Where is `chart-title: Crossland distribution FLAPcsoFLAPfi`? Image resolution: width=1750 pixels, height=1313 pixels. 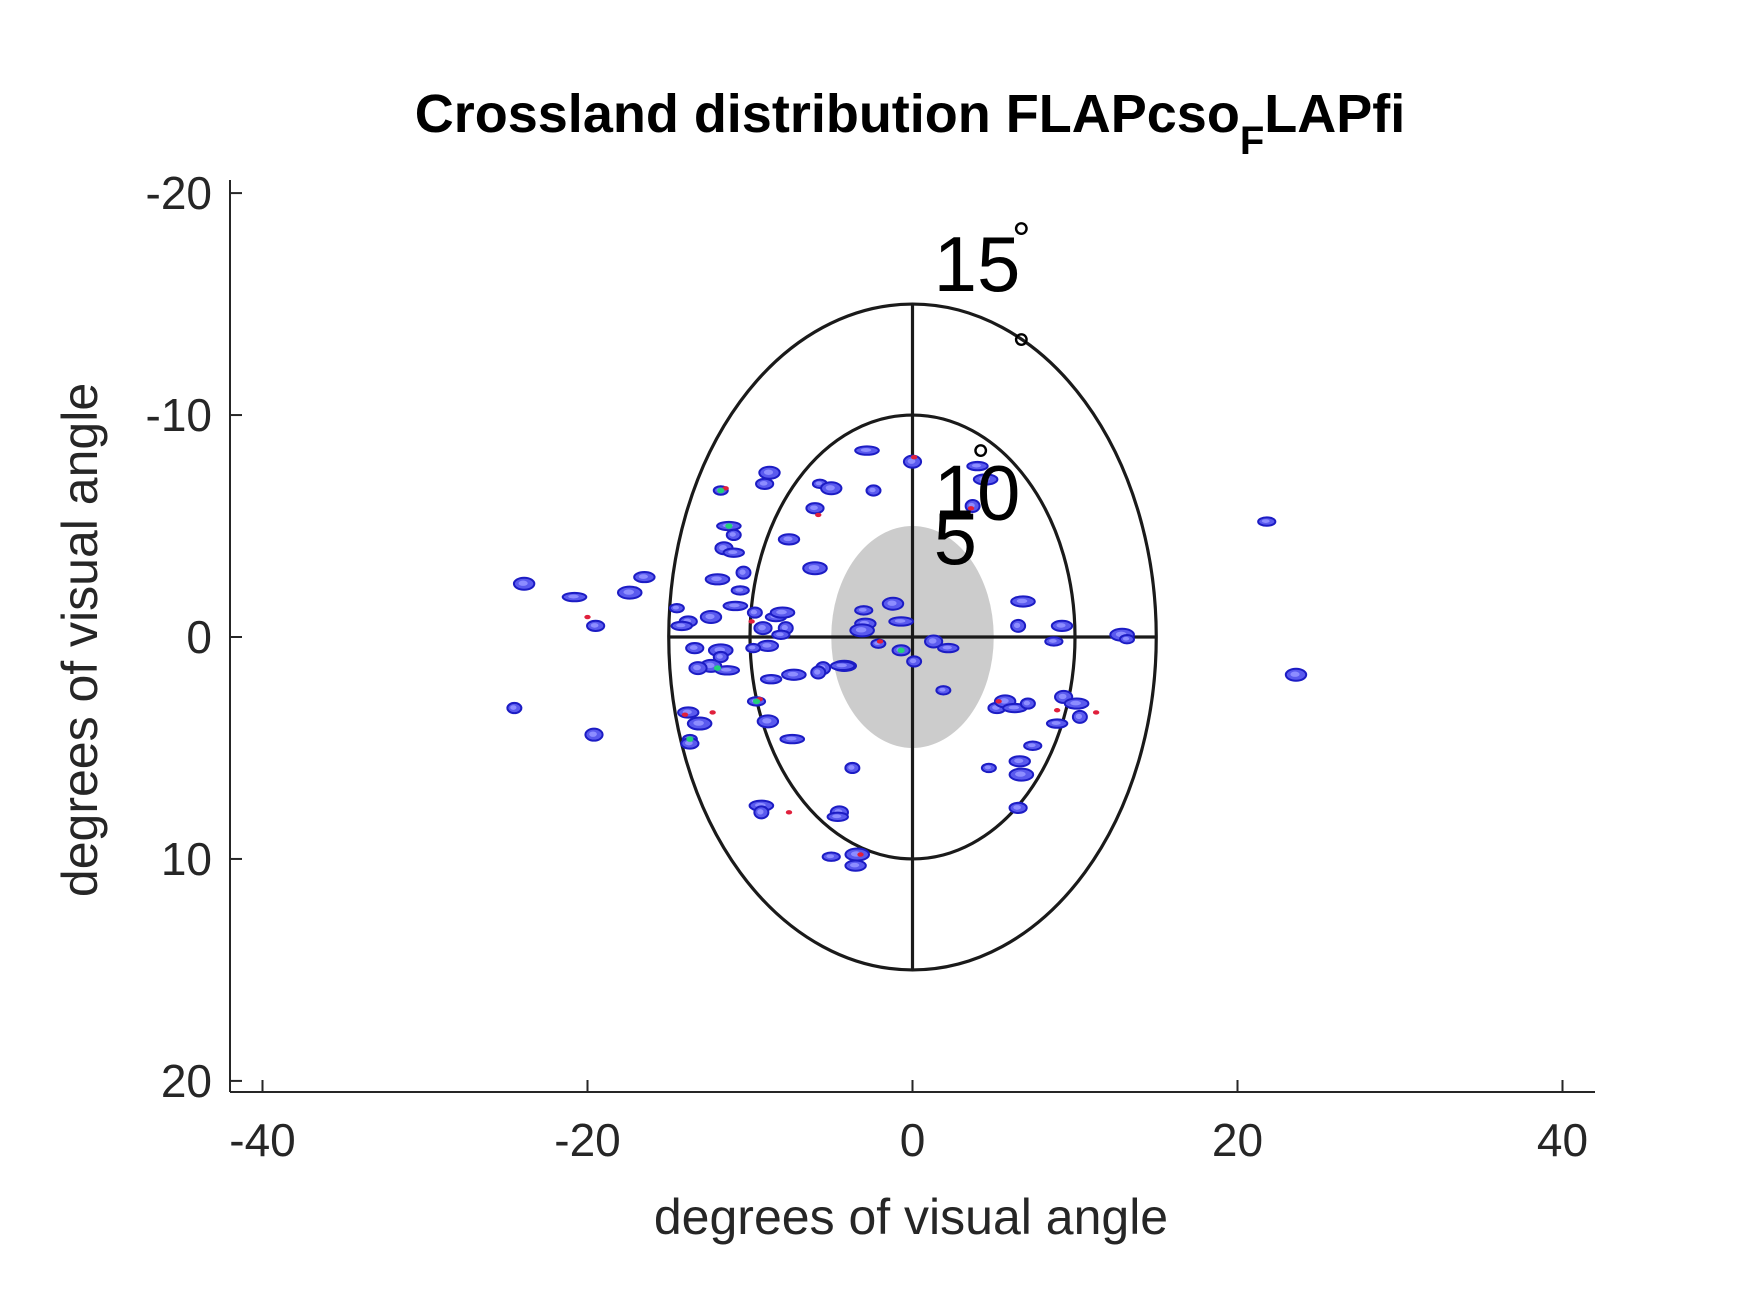
chart-title: Crossland distribution FLAPcsoFLAPfi is located at coordinates (910, 123).